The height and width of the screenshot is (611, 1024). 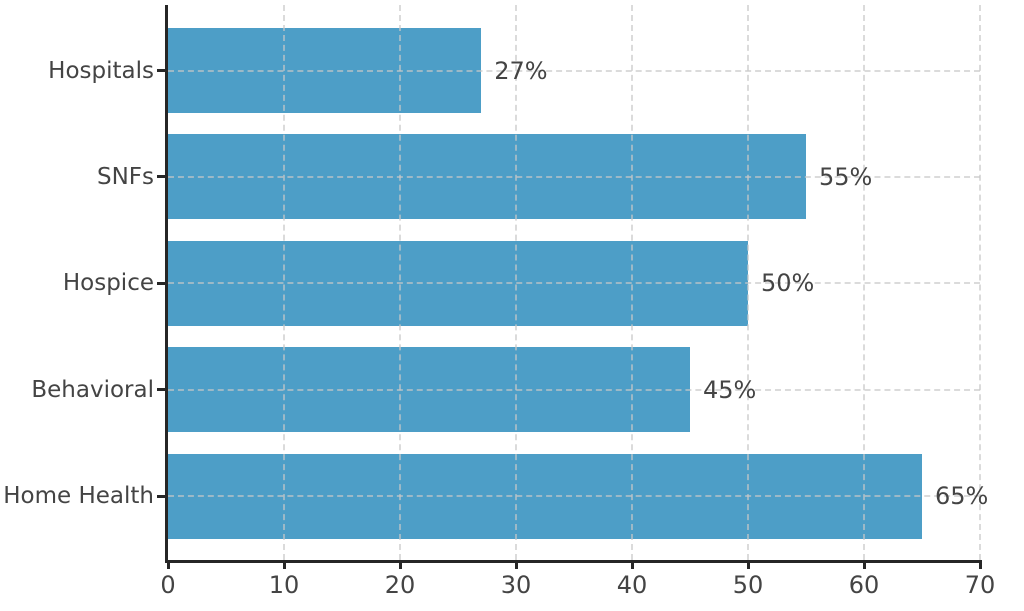 I want to click on x-tick-label: 60, so click(x=864, y=585).